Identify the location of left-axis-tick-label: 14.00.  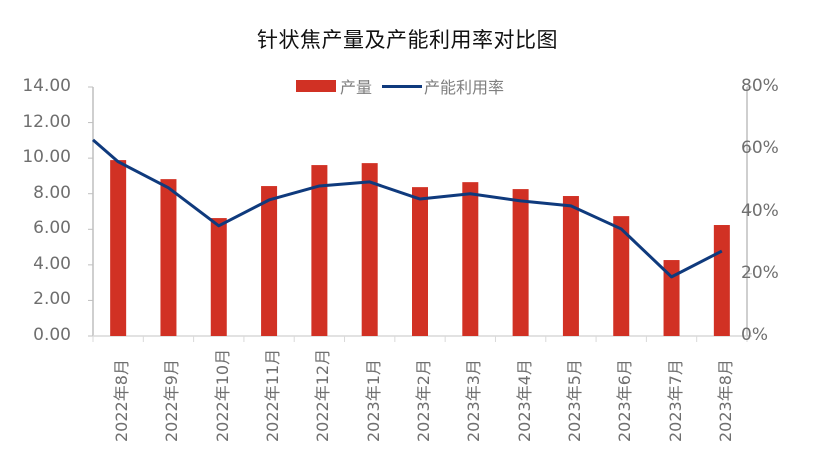
(46, 86).